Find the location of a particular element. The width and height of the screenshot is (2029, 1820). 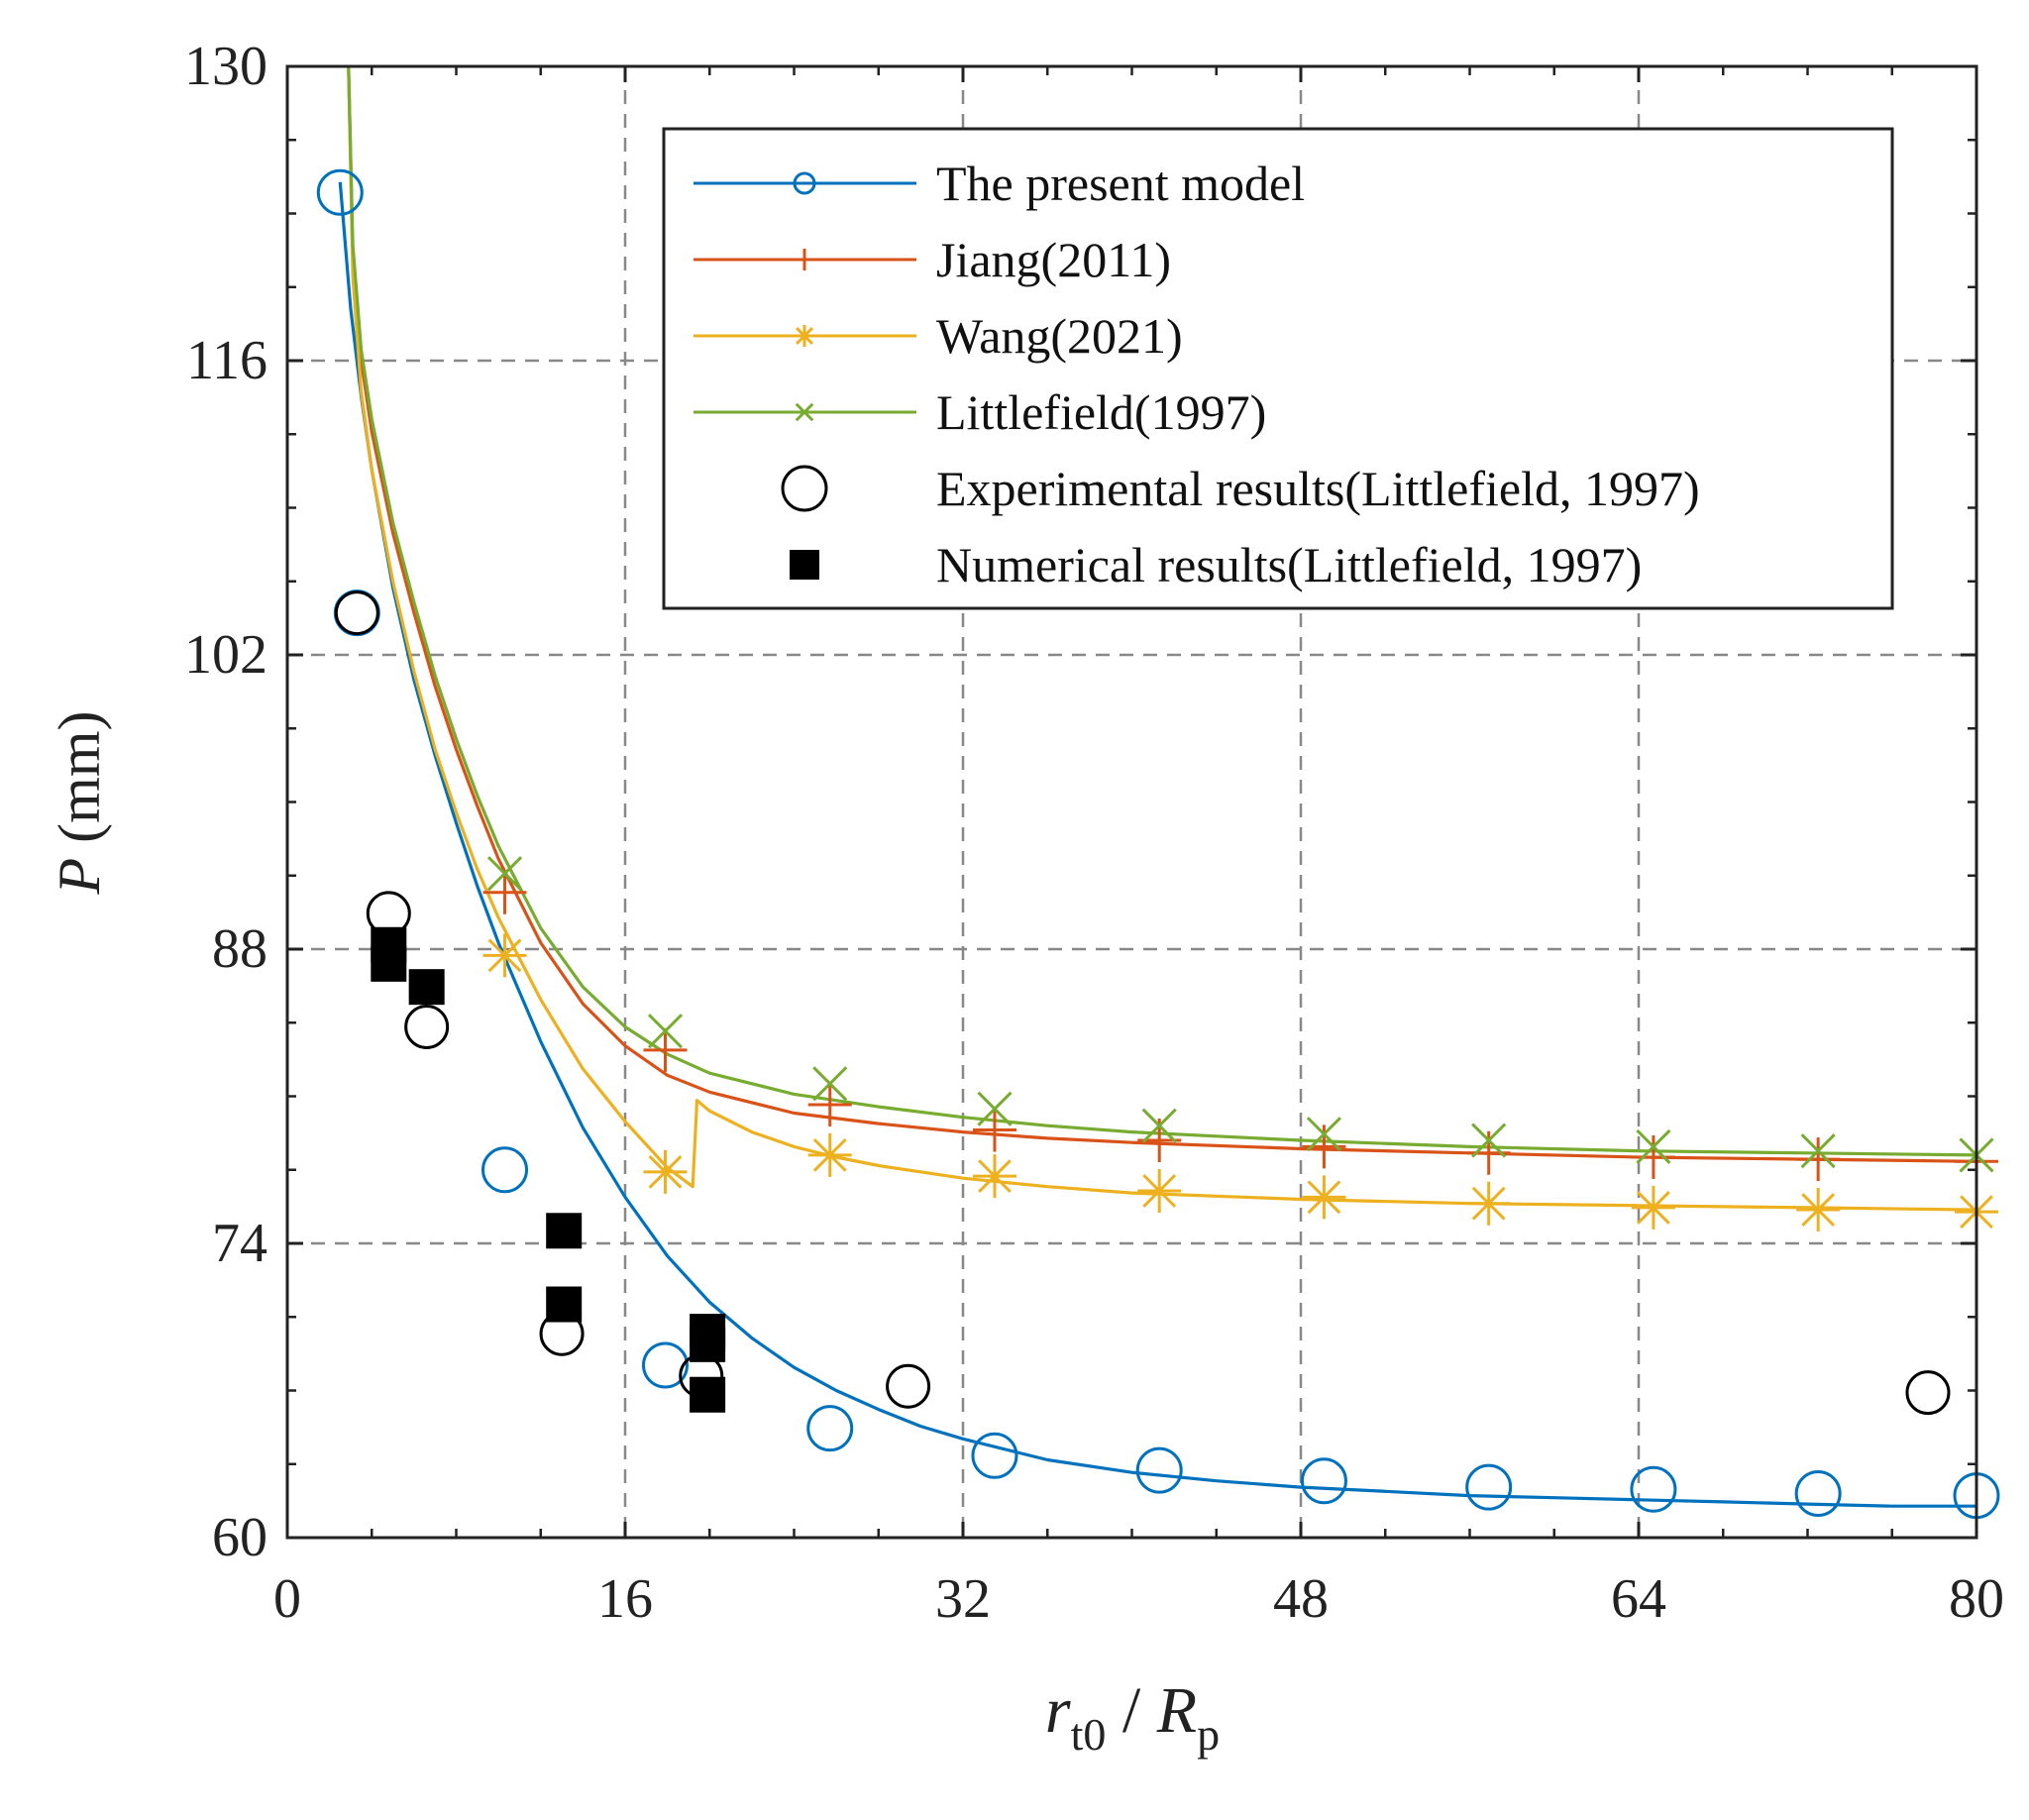

legend-entry: Experimental results(Littlefield, 1997) is located at coordinates (1240, 488).